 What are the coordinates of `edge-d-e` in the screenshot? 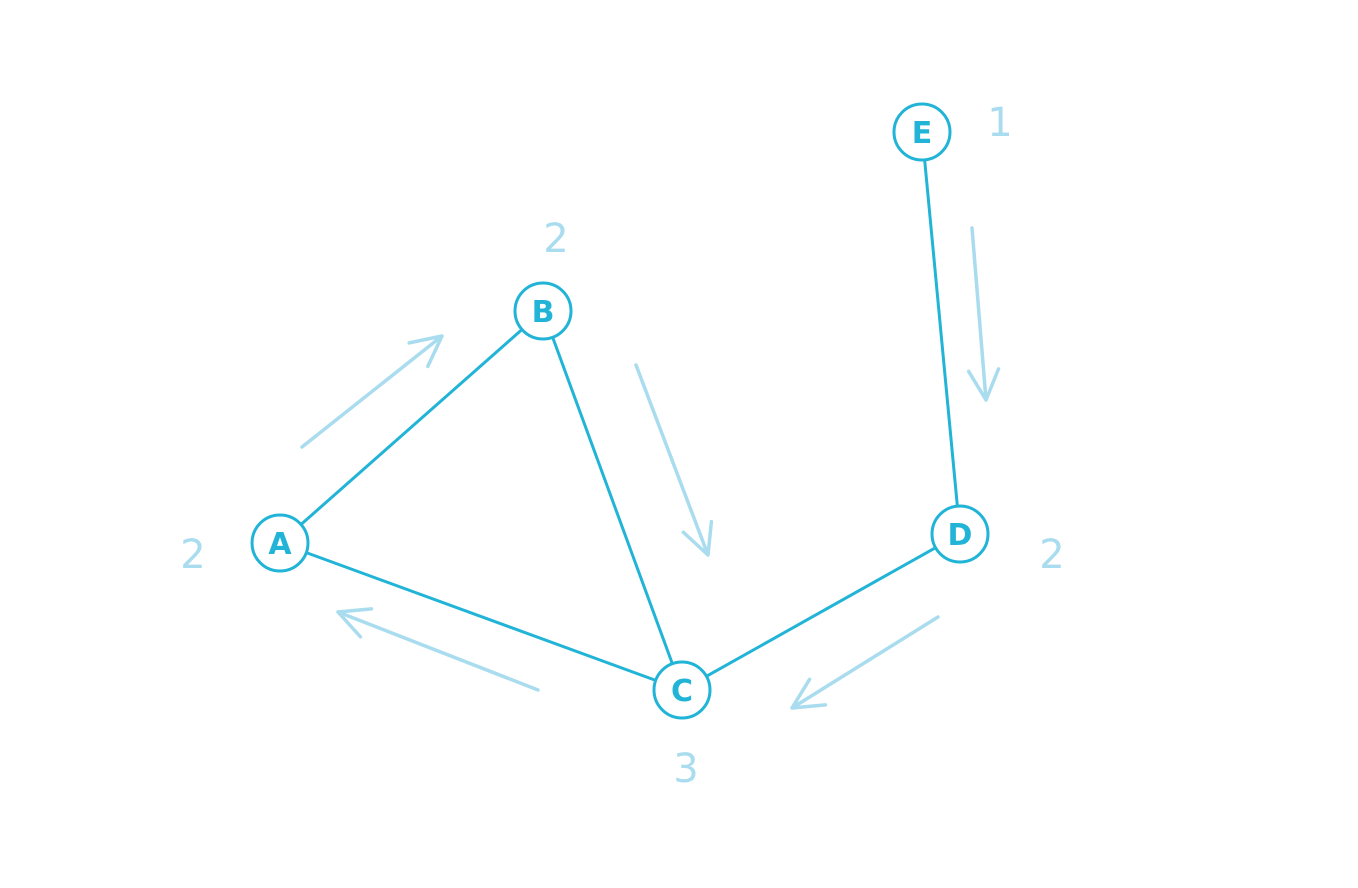 It's located at (941, 333).